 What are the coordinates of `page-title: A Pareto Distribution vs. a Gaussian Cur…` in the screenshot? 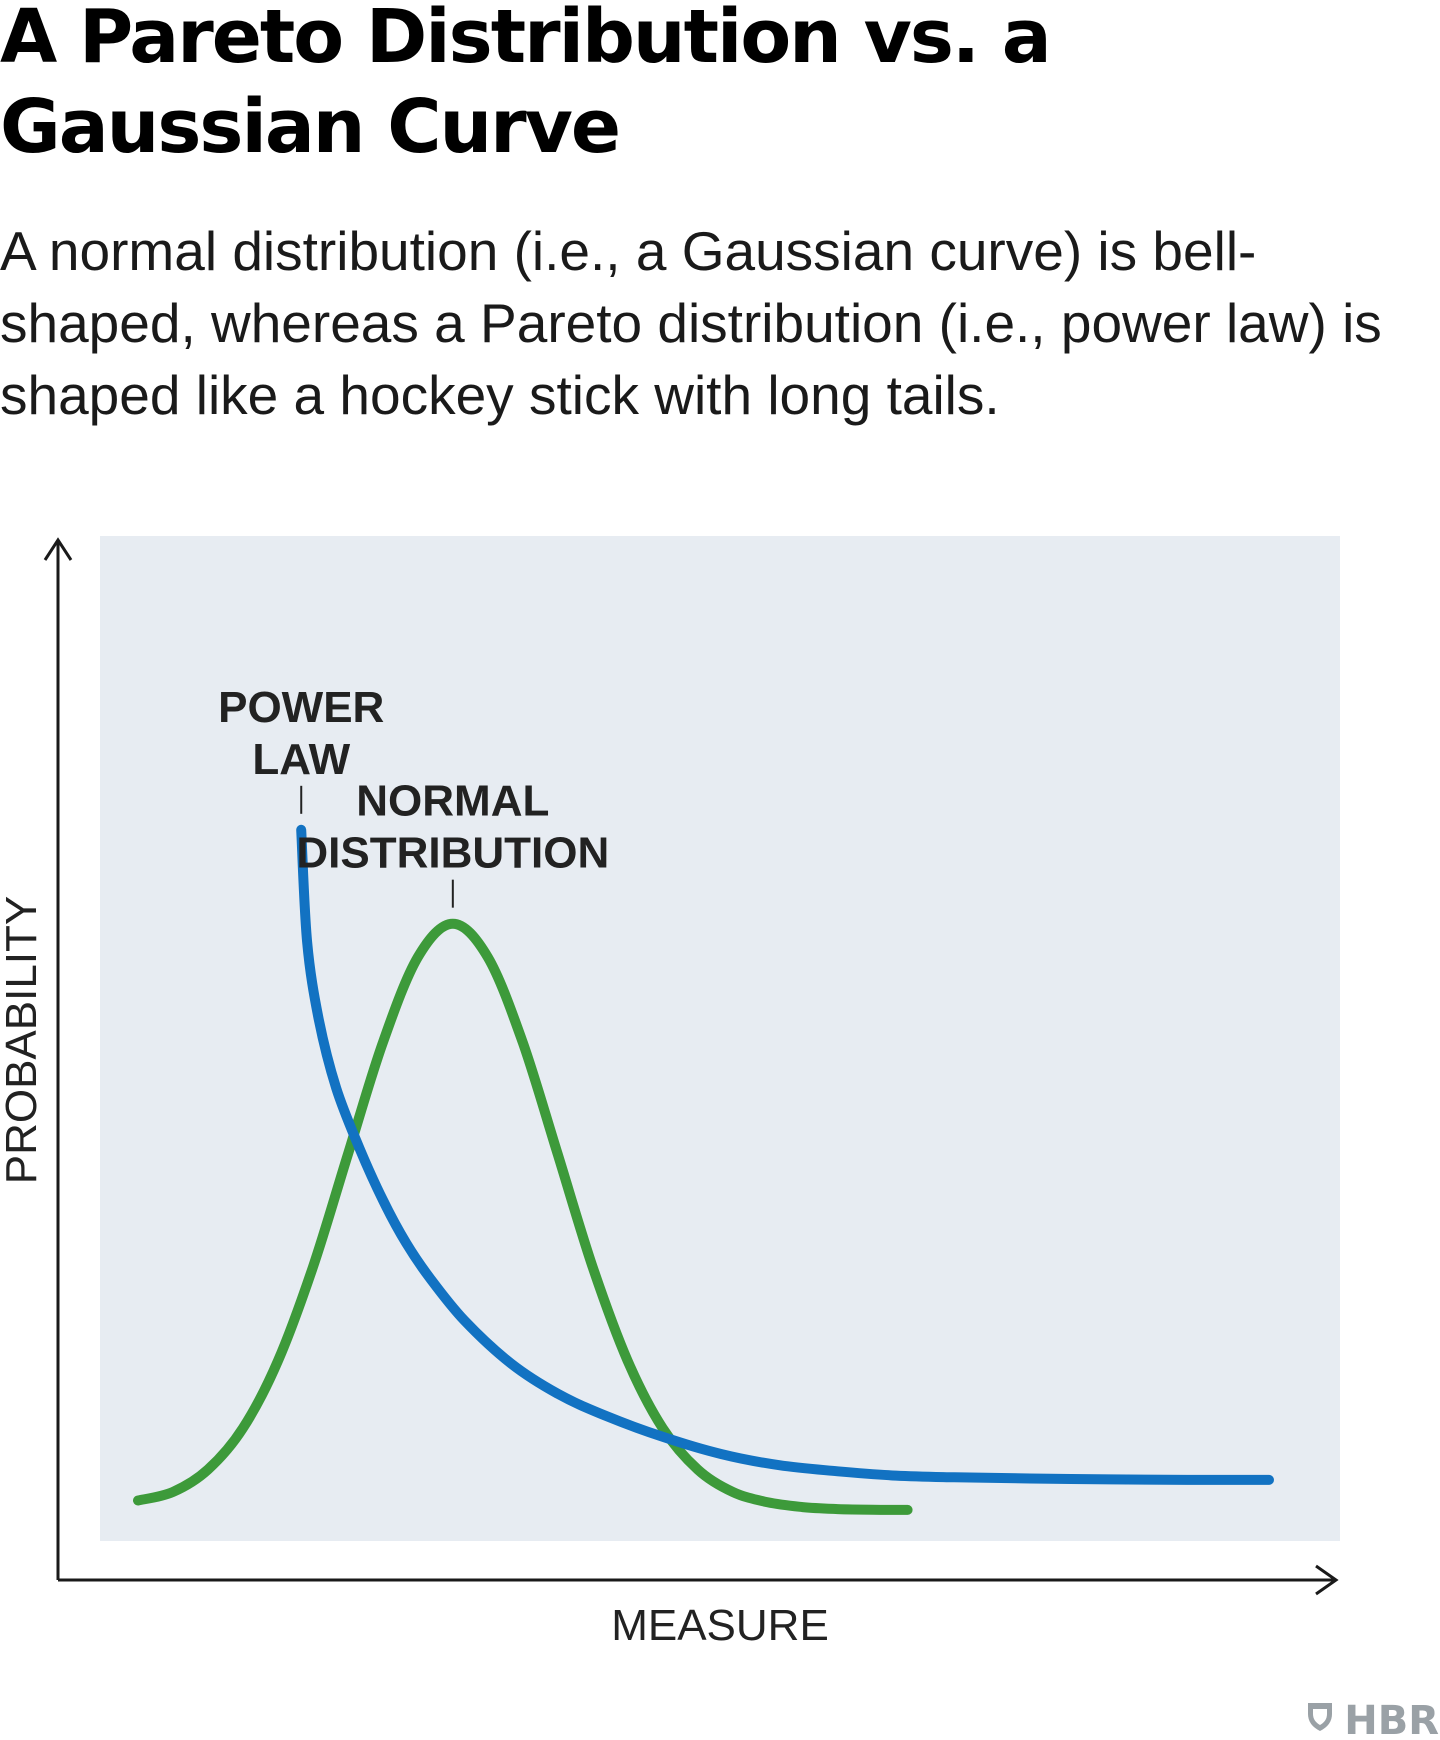 It's located at (526, 85).